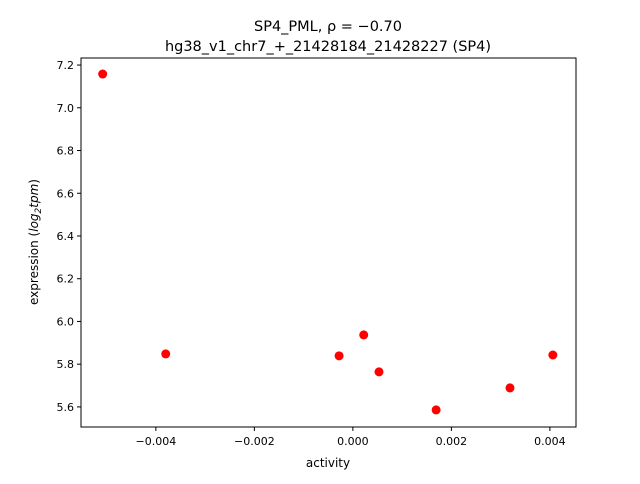 The width and height of the screenshot is (640, 484). What do you see at coordinates (254, 441) in the screenshot?
I see `x-tick-label: −0.002` at bounding box center [254, 441].